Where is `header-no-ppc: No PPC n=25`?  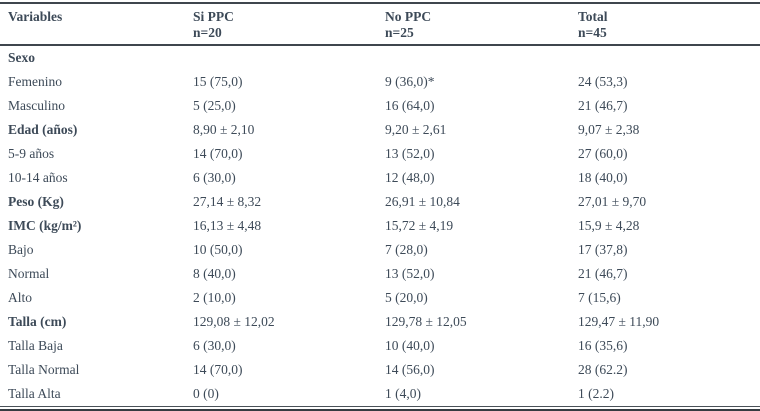
header-no-ppc: No PPC n=25 is located at coordinates (481, 25).